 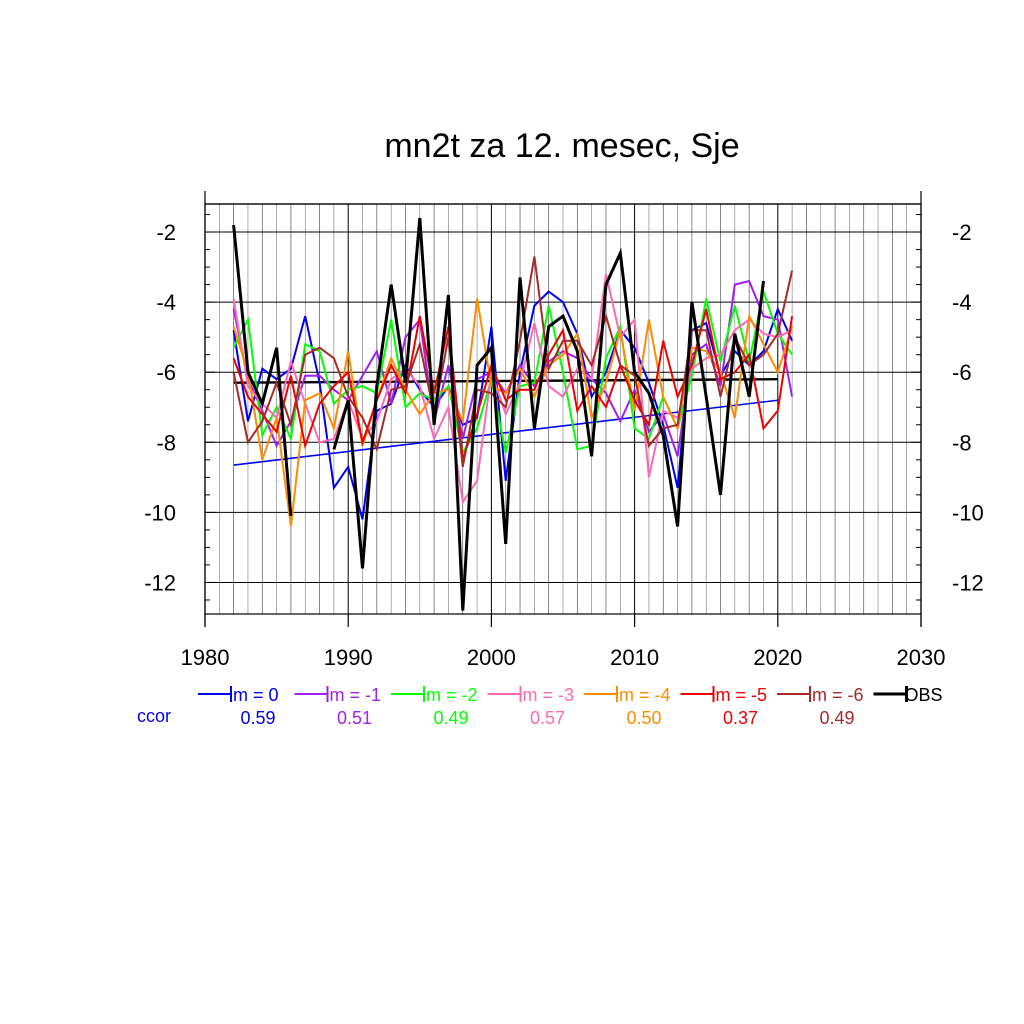 I want to click on legend-label-lm-4: lm = -4, so click(x=643, y=695).